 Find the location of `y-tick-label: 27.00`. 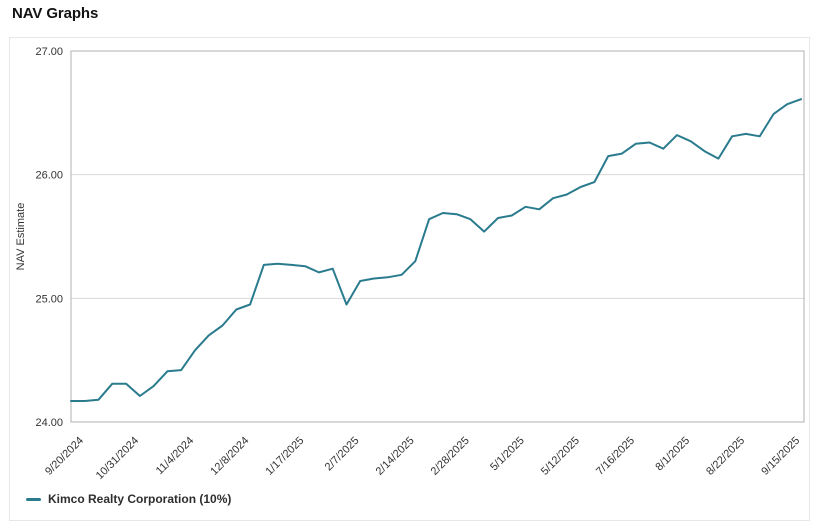

y-tick-label: 27.00 is located at coordinates (49, 52).